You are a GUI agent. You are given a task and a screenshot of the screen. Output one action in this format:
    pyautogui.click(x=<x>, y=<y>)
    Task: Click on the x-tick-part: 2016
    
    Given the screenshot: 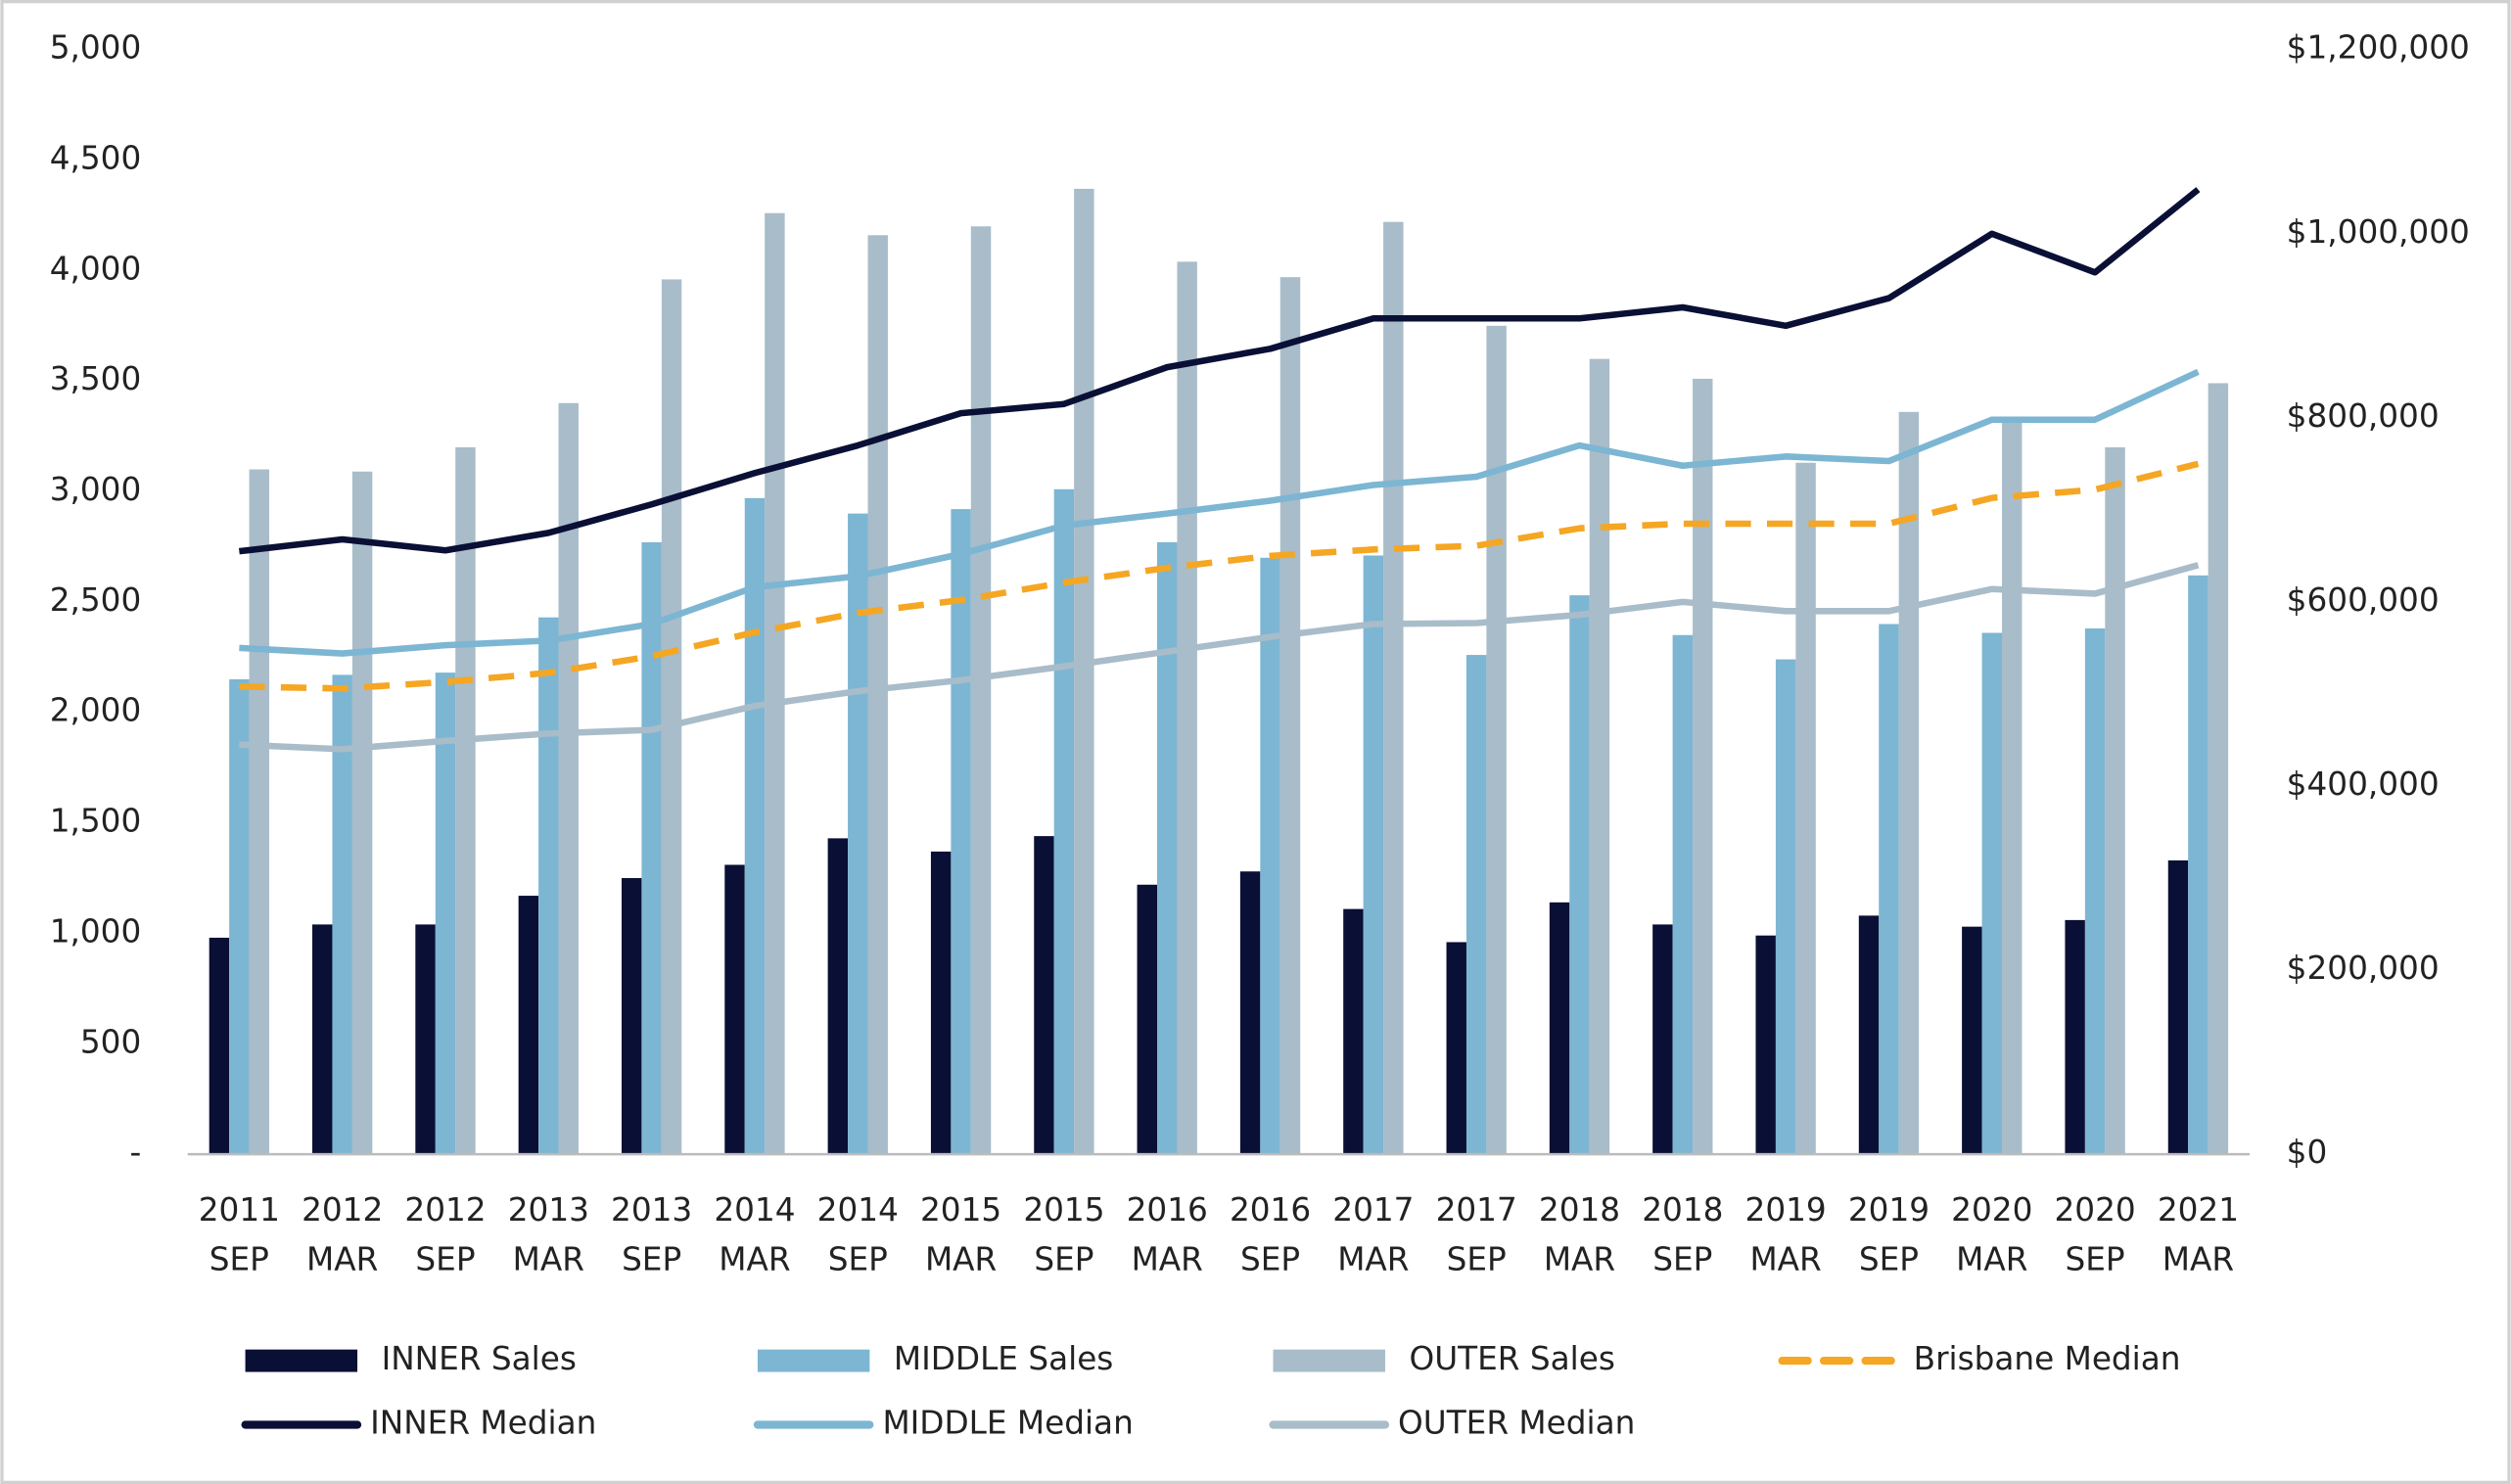 What is the action you would take?
    pyautogui.click(x=1270, y=1210)
    